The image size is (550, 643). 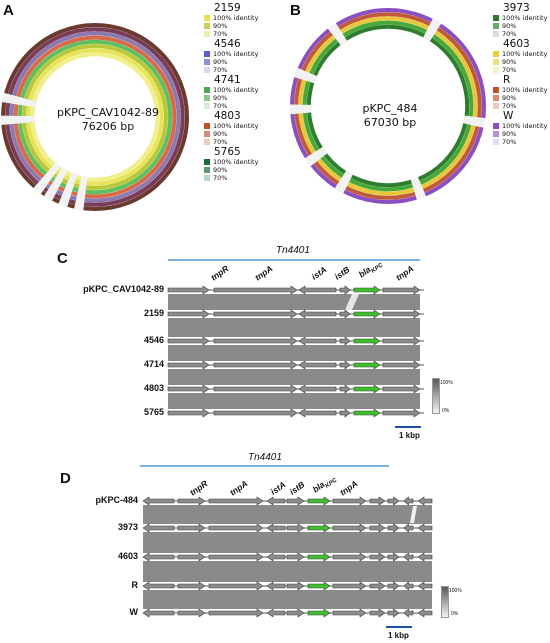 What do you see at coordinates (8, 10) in the screenshot?
I see `panel-letter-a: A` at bounding box center [8, 10].